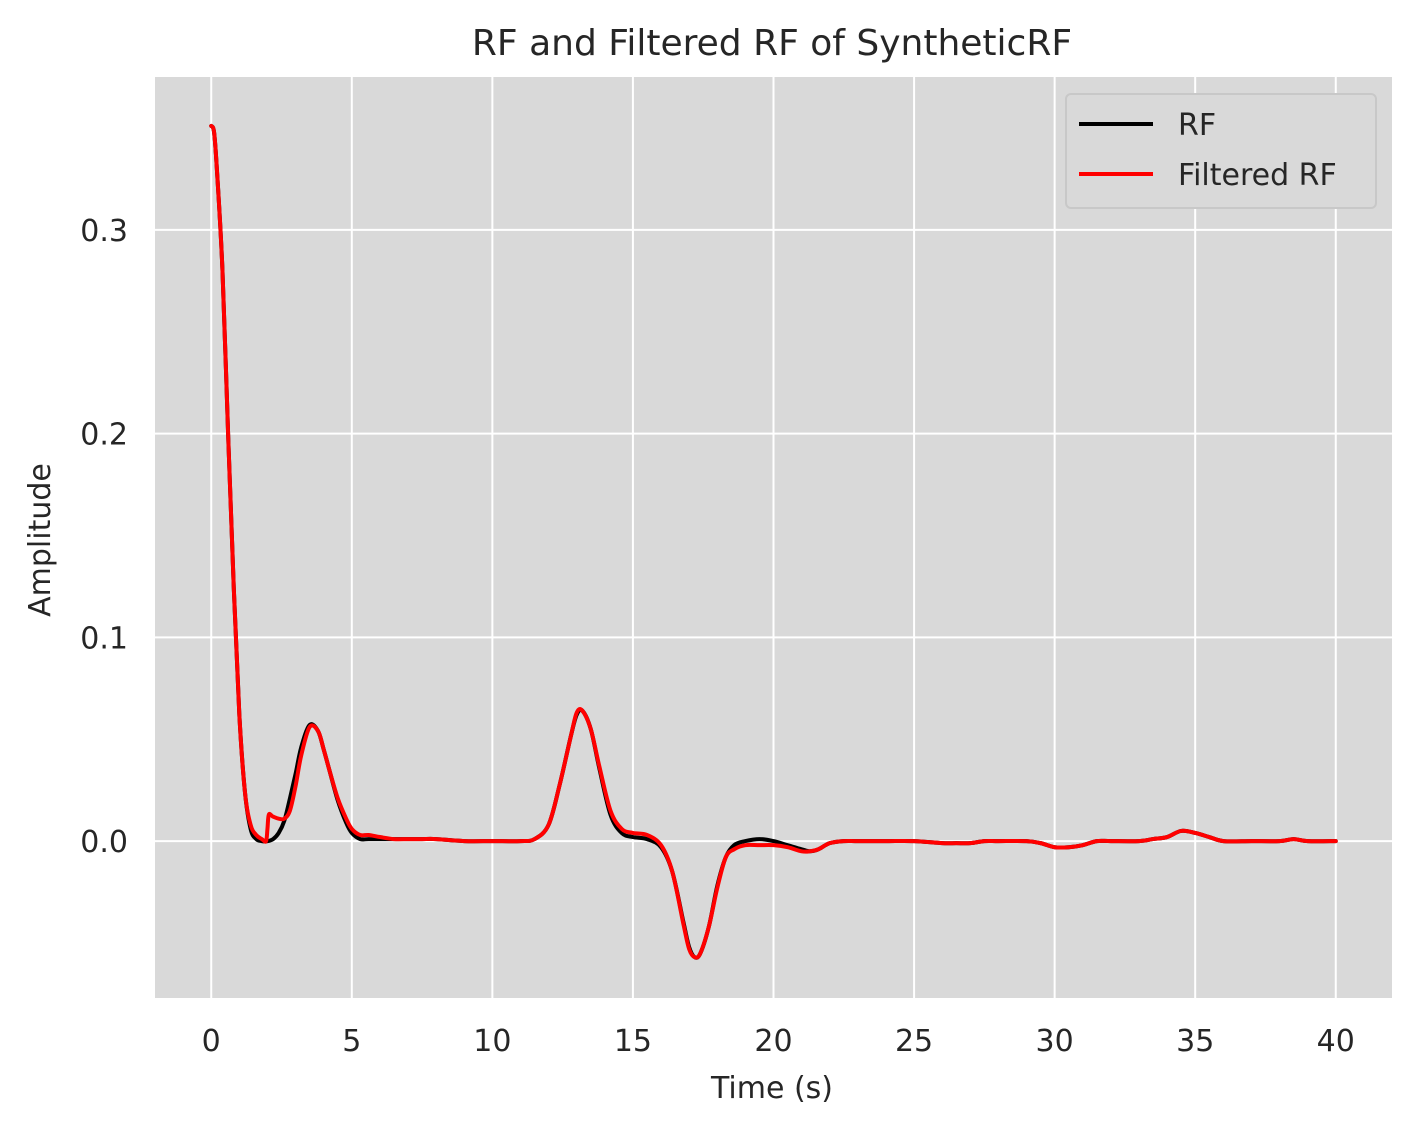 The image size is (1417, 1132). I want to click on x-tick-label: 10, so click(492, 1041).